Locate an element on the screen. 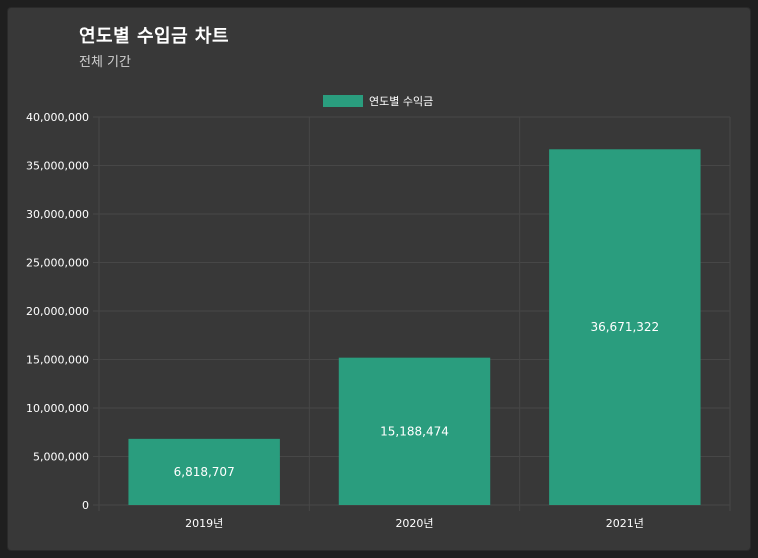  x-tick-label: 2019년 is located at coordinates (204, 523).